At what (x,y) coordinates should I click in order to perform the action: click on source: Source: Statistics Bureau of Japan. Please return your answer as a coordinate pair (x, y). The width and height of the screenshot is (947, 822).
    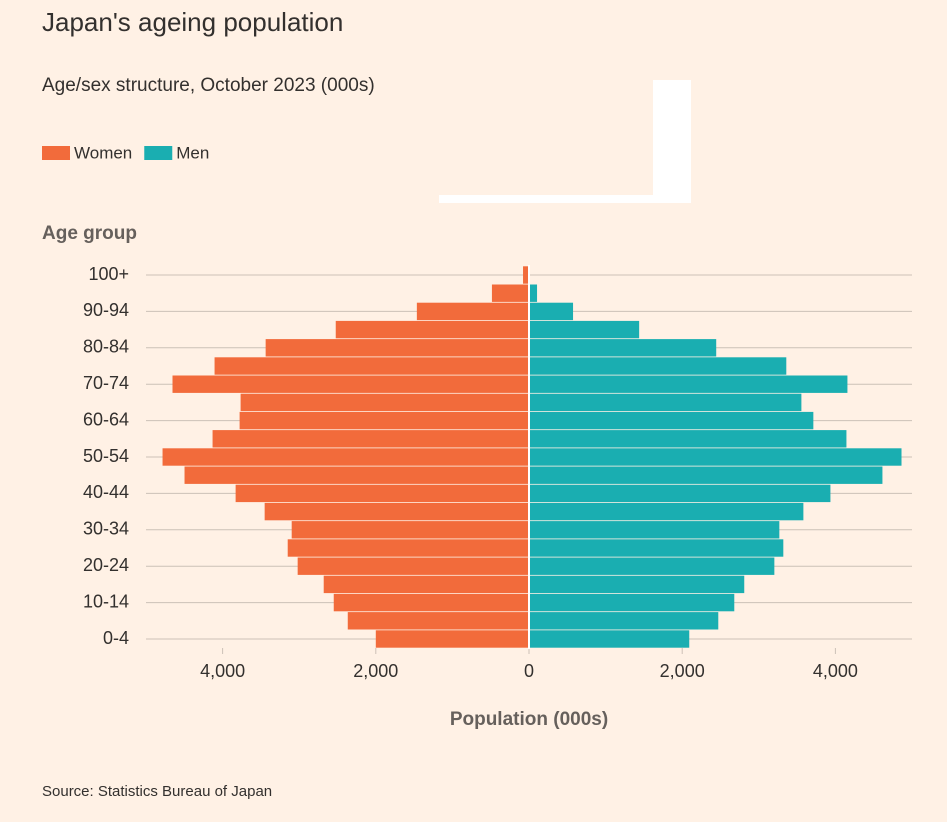
    Looking at the image, I should click on (157, 791).